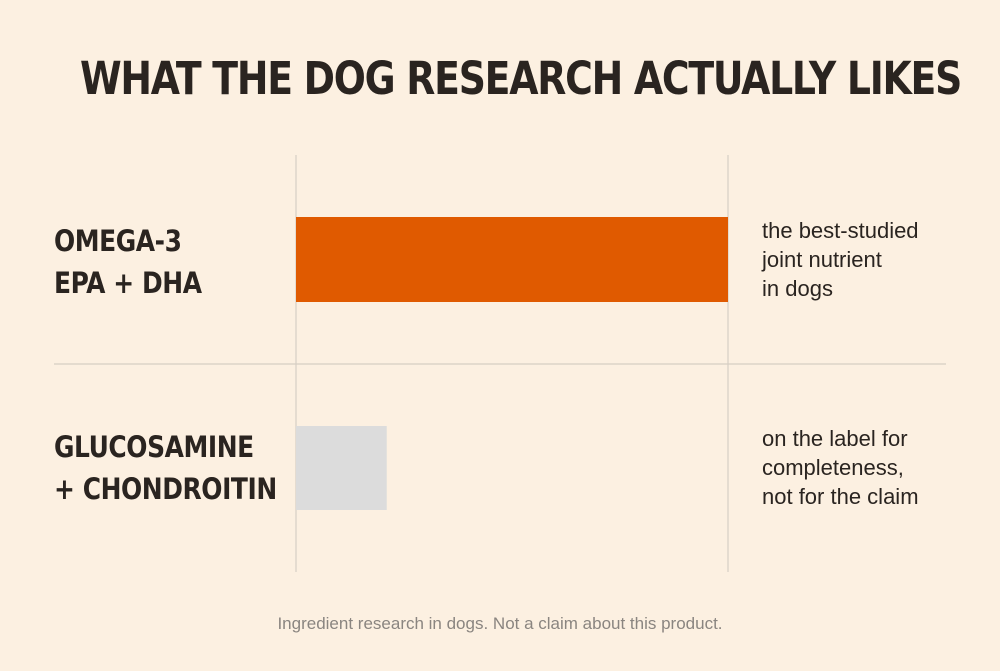 Image resolution: width=1000 pixels, height=671 pixels. Describe the element at coordinates (128, 283) in the screenshot. I see `category-label-line: EPA + DHA` at that location.